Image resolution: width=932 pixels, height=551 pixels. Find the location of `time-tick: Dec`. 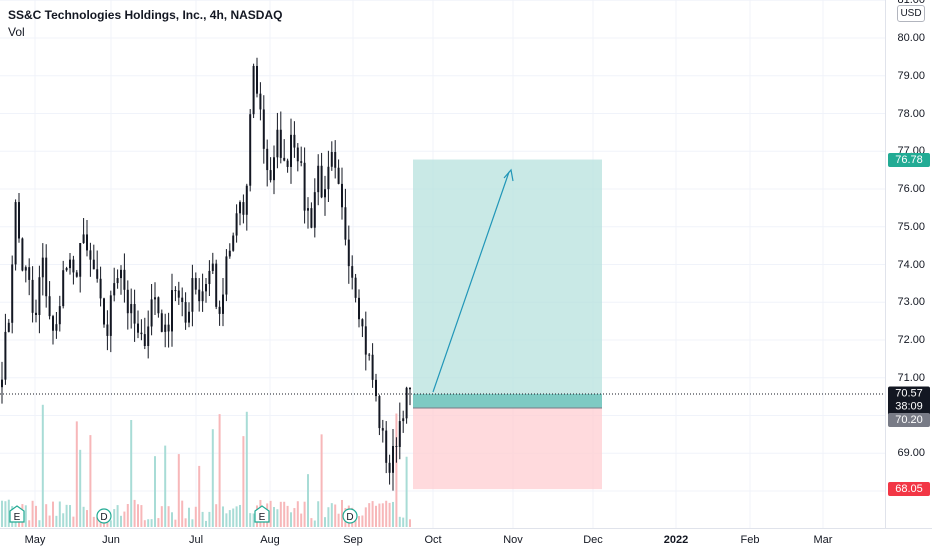

time-tick: Dec is located at coordinates (593, 540).